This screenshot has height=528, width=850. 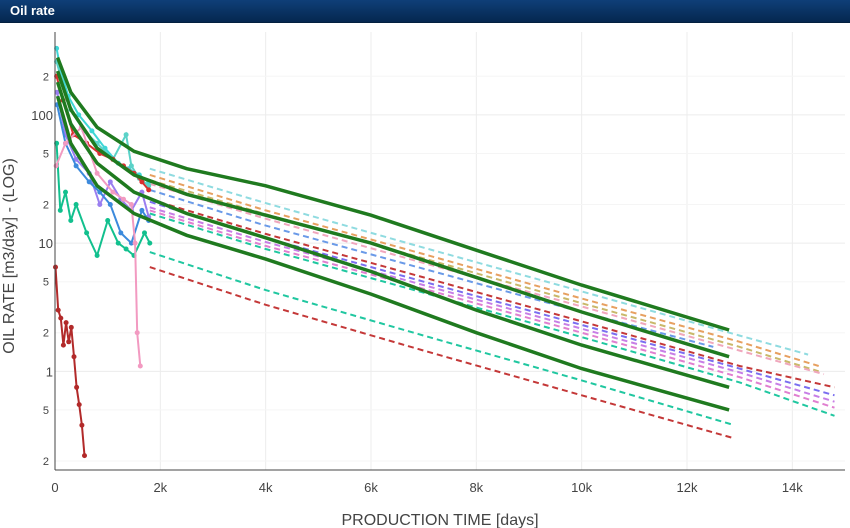 I want to click on y-tick-label: 10, so click(x=46, y=243).